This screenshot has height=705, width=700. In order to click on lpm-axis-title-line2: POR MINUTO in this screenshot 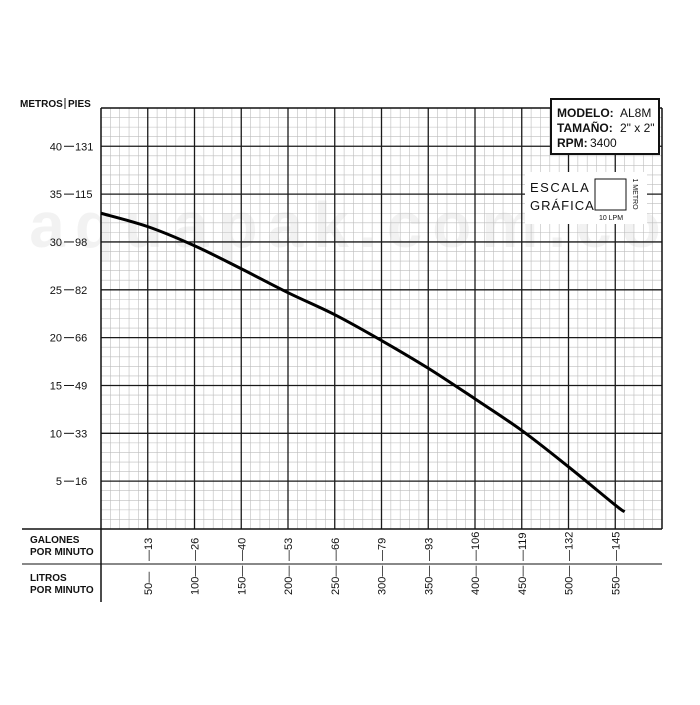, I will do `click(62, 590)`.